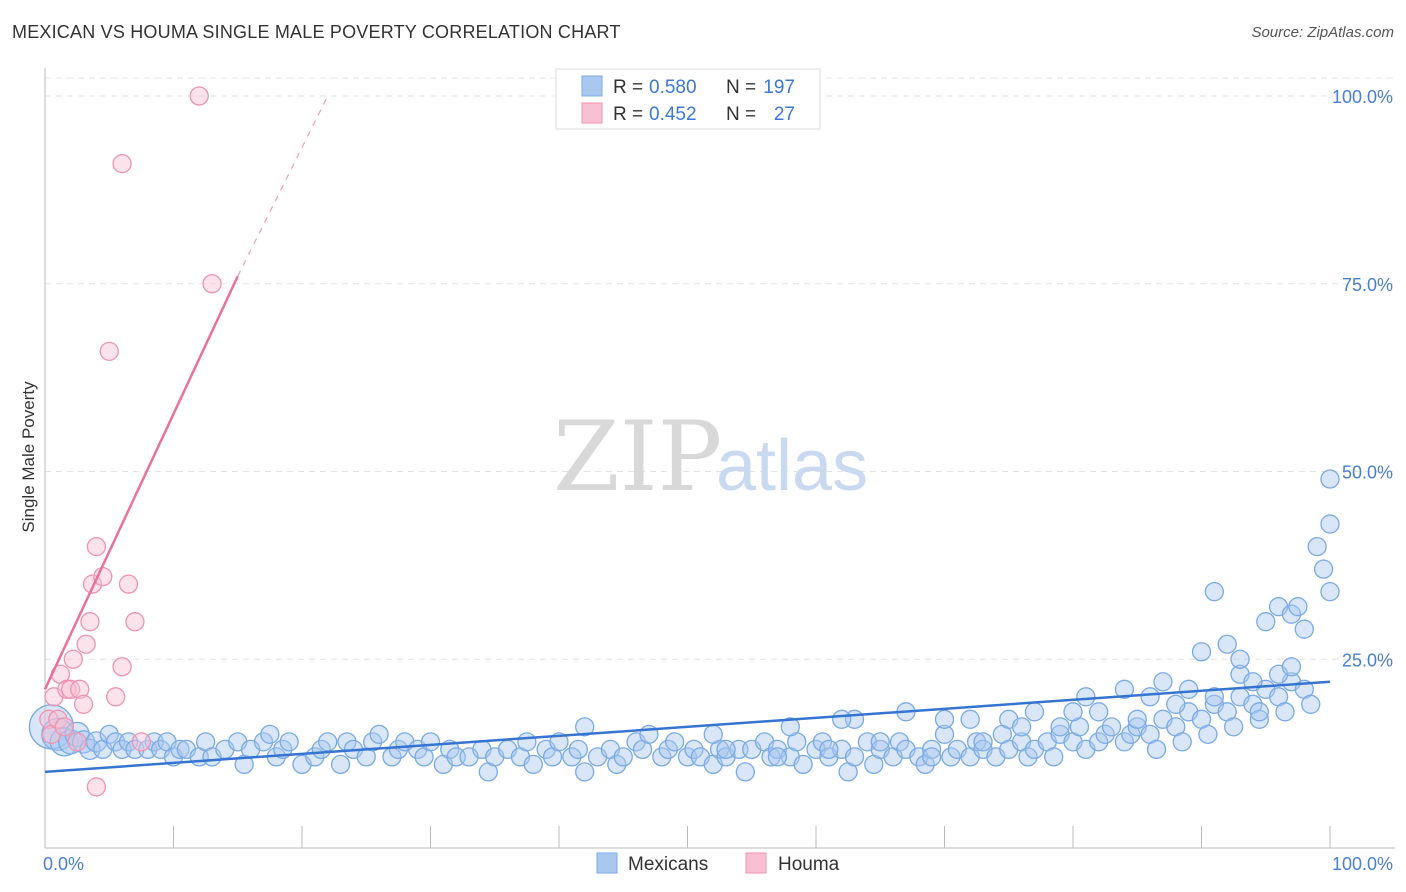 The width and height of the screenshot is (1406, 892). Describe the element at coordinates (688, 99) in the screenshot. I see `top-legend: R = 0.580 N = 197 R = 0.452 N = 27` at that location.